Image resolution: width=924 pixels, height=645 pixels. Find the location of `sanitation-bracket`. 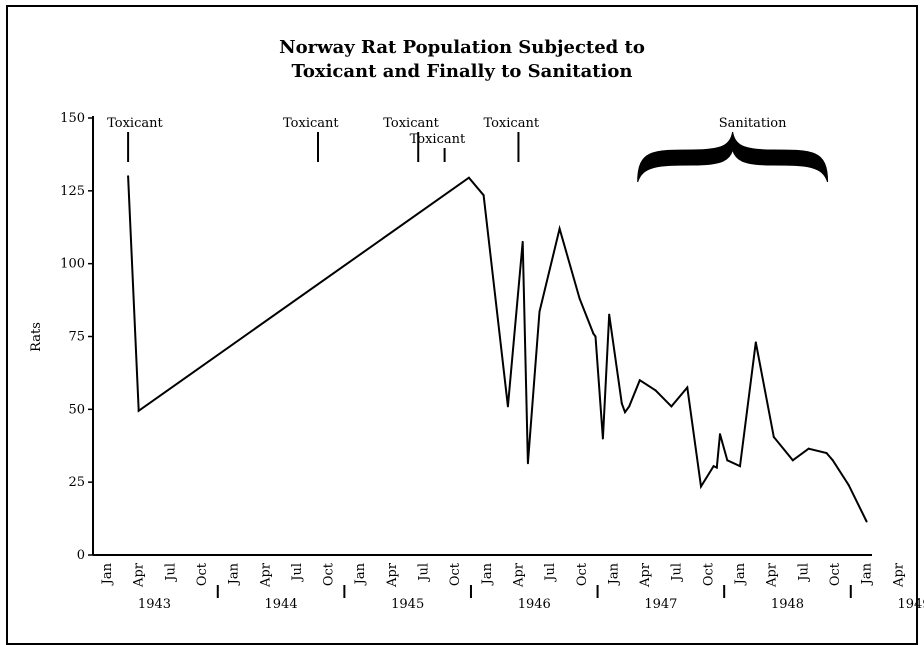

sanitation-bracket is located at coordinates (733, 157).